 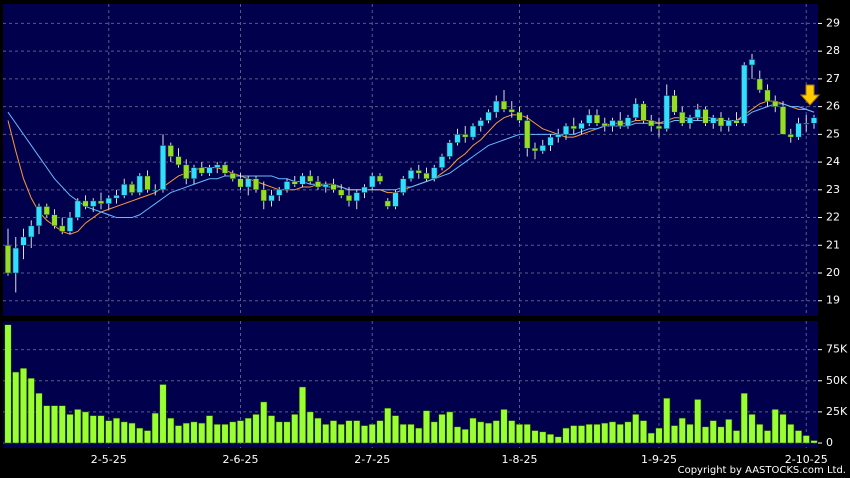 I want to click on y2-tick-label: 50K, so click(x=837, y=380).